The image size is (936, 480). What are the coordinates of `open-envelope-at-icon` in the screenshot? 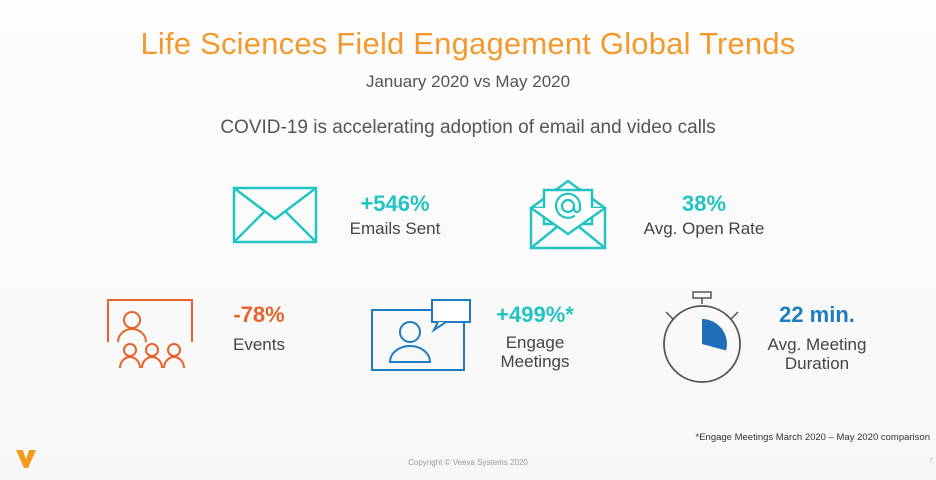 It's located at (568, 214).